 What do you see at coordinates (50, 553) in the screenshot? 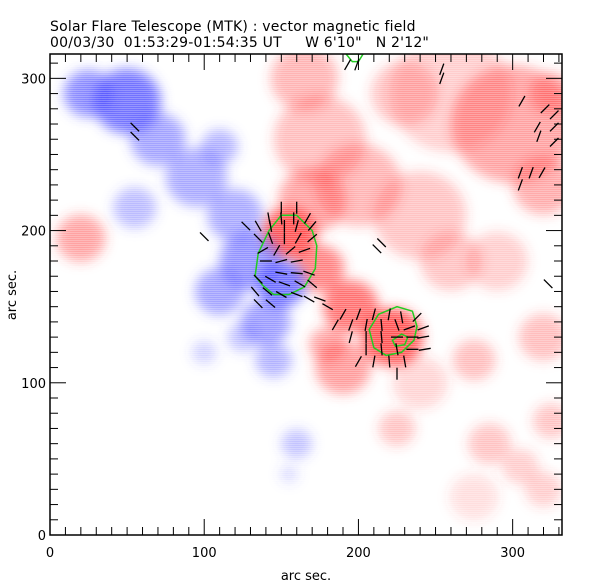
I see `x-tick-label: 0` at bounding box center [50, 553].